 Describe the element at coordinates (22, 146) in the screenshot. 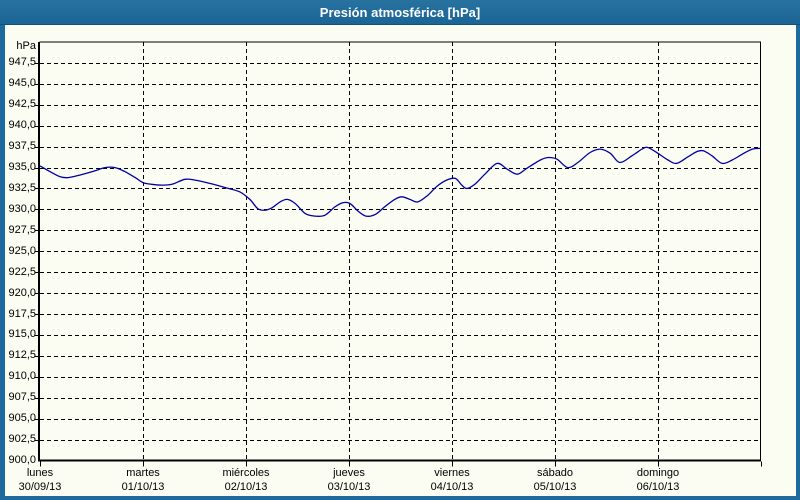

I see `y-tick-label: 937,5` at that location.